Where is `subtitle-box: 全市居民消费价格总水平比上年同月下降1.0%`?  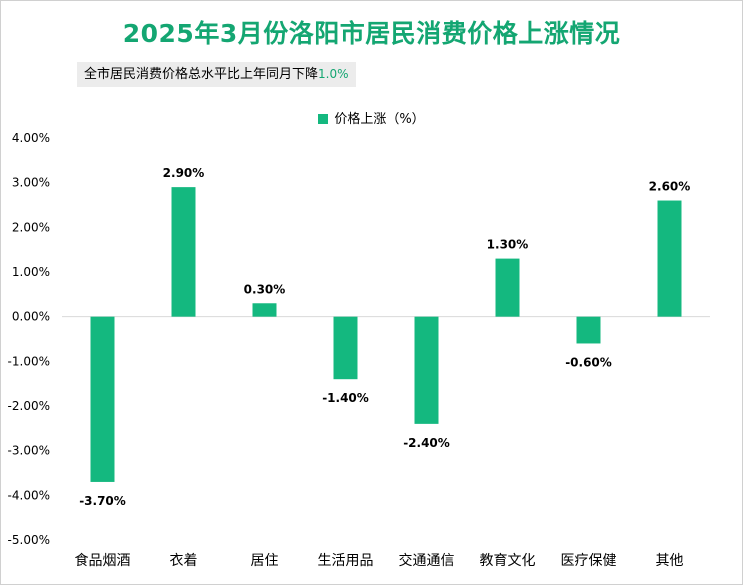
subtitle-box: 全市居民消费价格总水平比上年同月下降1.0% is located at coordinates (216, 74).